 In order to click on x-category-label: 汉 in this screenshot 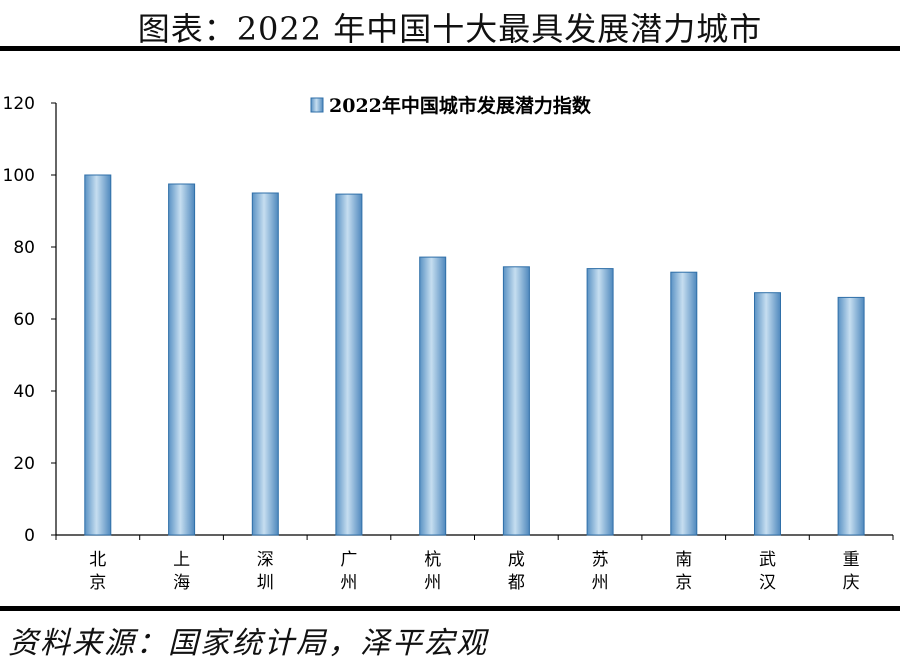, I will do `click(767, 583)`.